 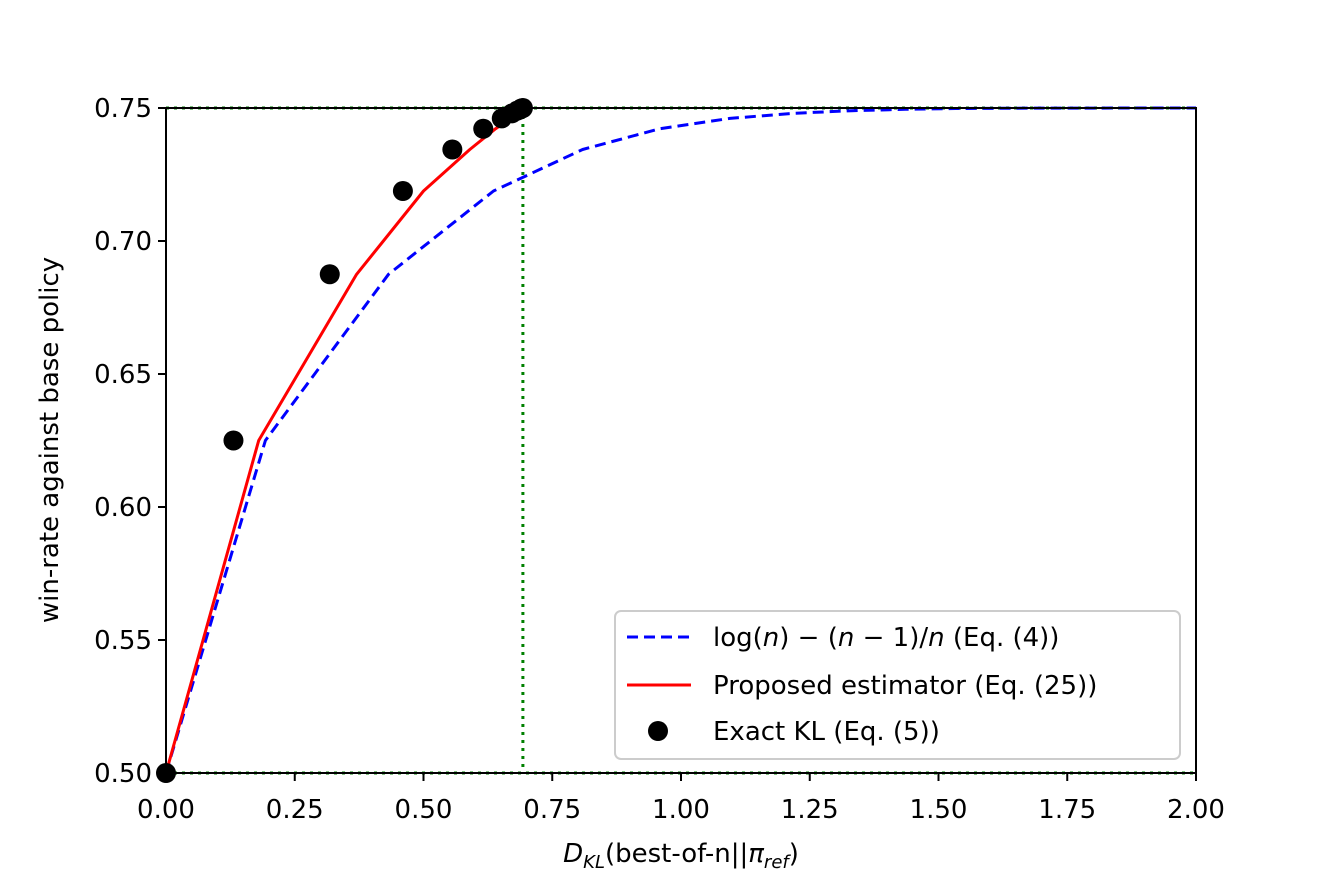 What do you see at coordinates (681, 810) in the screenshot?
I see `x-tick-label: 1.00` at bounding box center [681, 810].